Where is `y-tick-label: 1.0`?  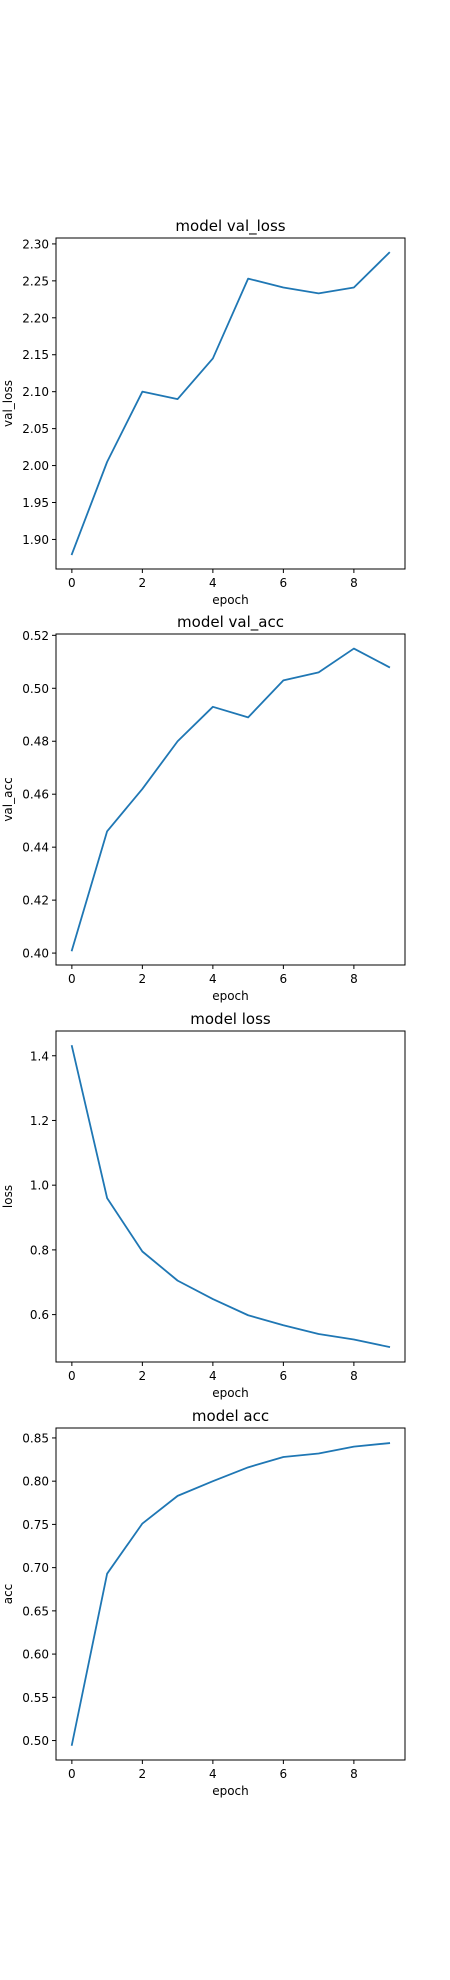 y-tick-label: 1.0 is located at coordinates (39, 1186).